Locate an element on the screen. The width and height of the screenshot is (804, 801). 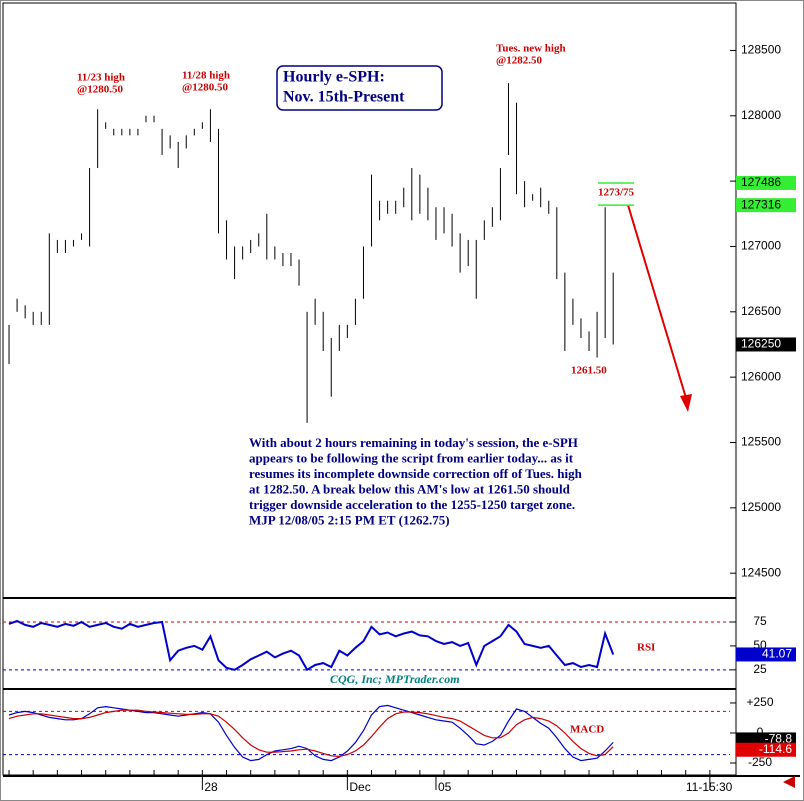
y-tick-label: 124500 is located at coordinates (761, 572).